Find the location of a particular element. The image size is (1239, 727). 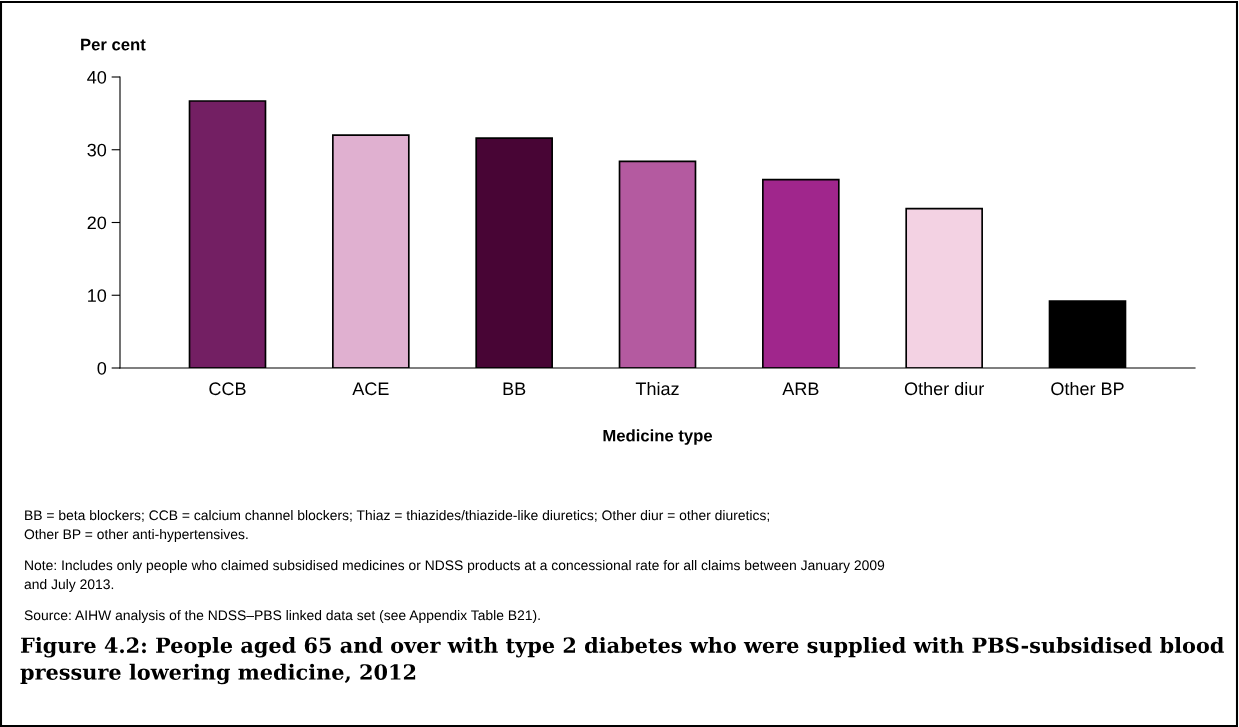

source-note: Source: AIHW analysis of the NDSS–PBS linked data set (see Appendix Table B21). is located at coordinates (282, 616).